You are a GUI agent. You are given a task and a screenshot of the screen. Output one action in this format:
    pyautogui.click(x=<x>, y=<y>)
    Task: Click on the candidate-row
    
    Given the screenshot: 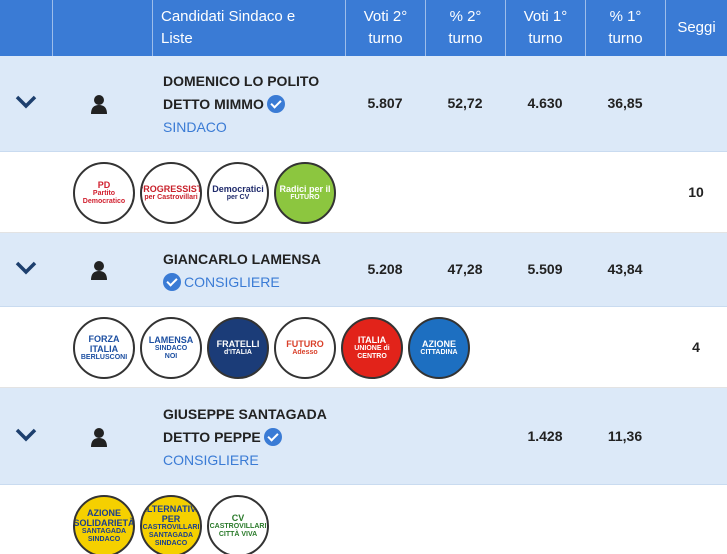 What is the action you would take?
    pyautogui.click(x=363, y=270)
    